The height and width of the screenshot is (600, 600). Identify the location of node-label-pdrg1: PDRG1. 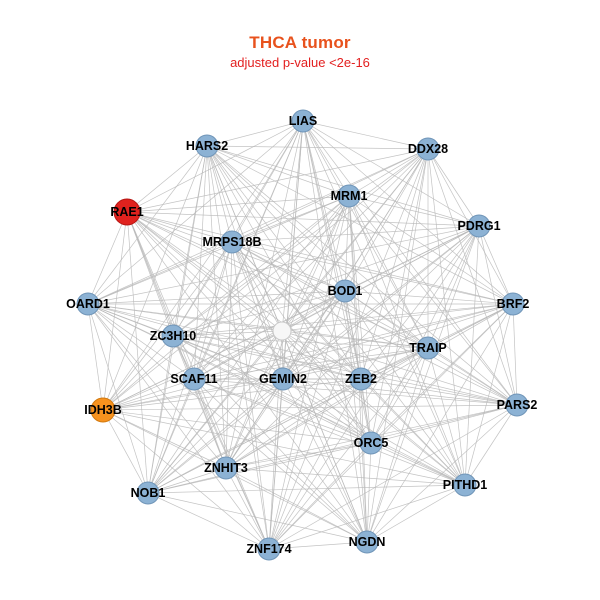
(478, 226).